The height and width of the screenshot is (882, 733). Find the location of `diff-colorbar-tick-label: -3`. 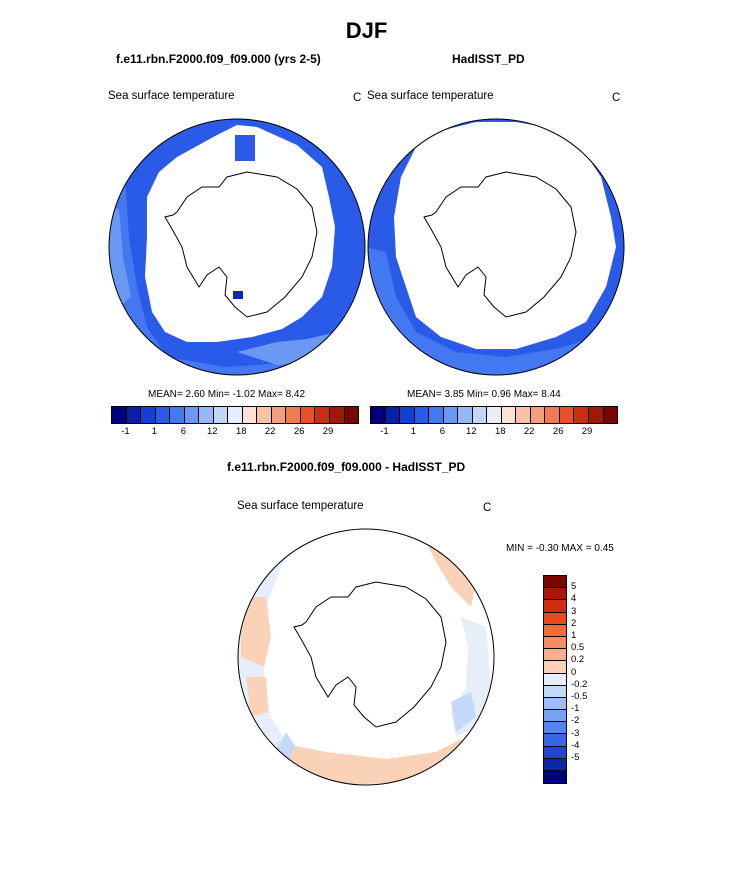

diff-colorbar-tick-label: -3 is located at coordinates (575, 733).